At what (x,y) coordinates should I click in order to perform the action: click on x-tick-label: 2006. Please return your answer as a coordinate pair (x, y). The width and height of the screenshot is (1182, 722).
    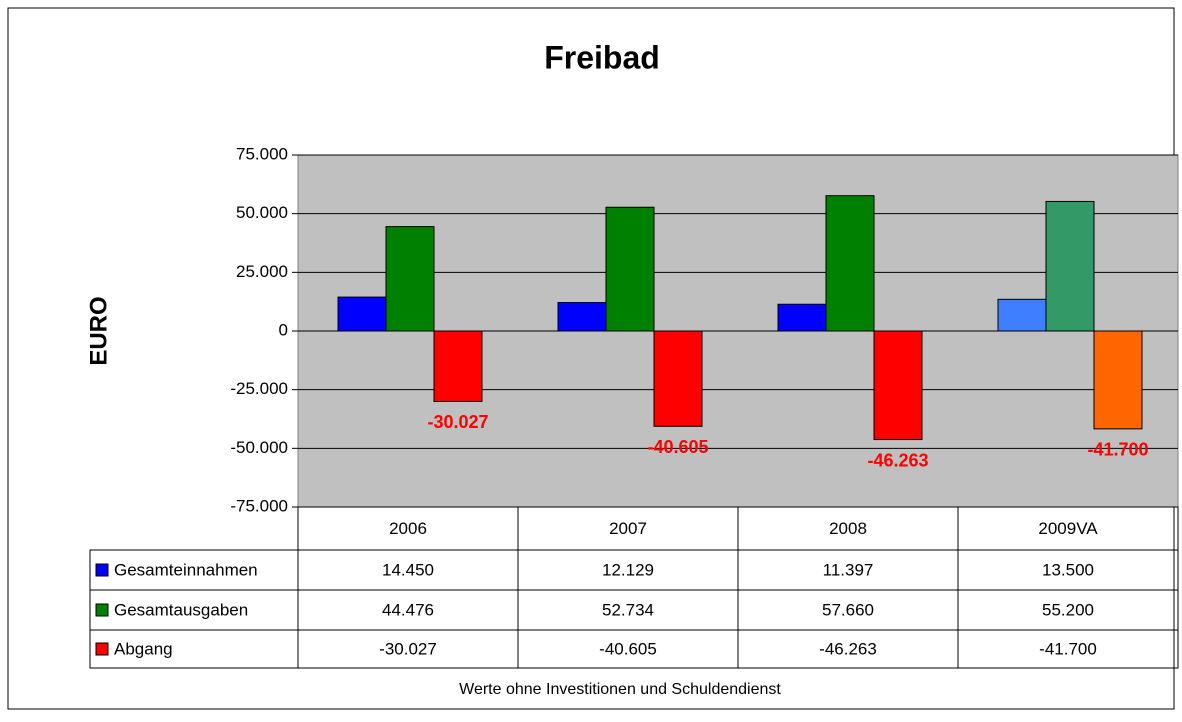
    Looking at the image, I should click on (408, 528).